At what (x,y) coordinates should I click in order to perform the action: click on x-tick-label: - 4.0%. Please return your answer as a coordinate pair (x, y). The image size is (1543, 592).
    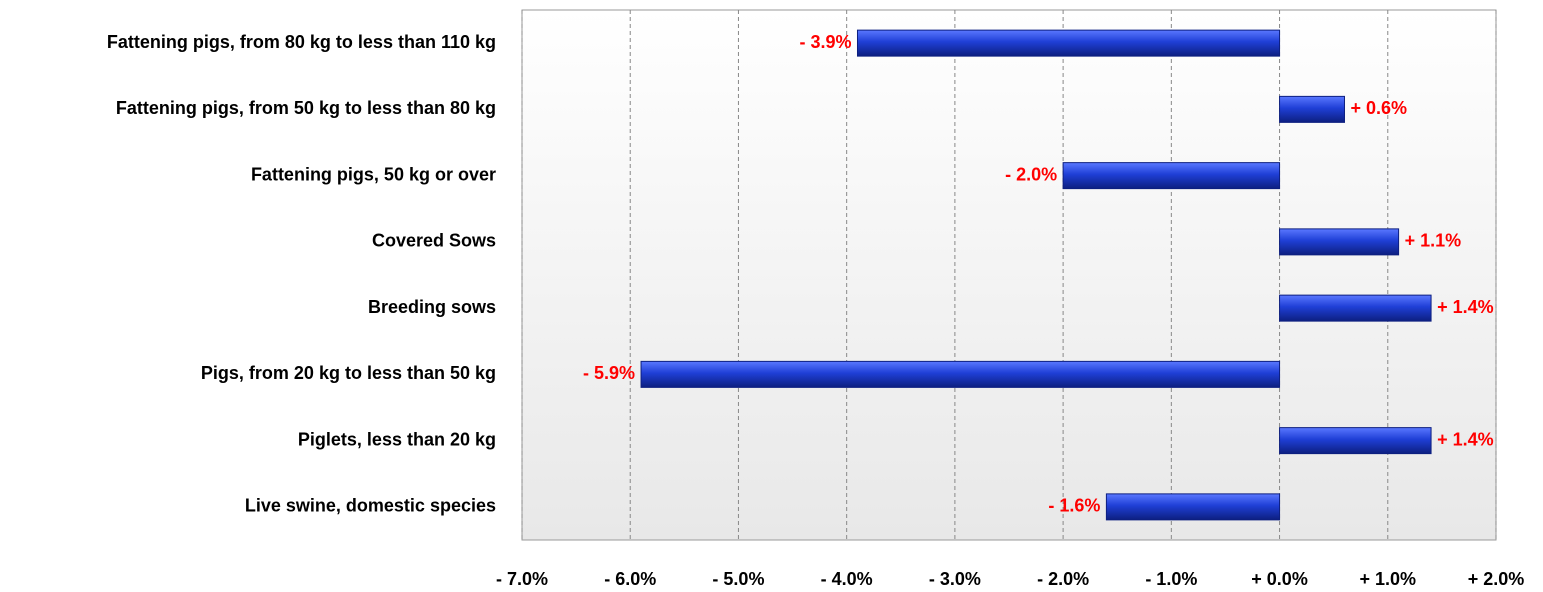
    Looking at the image, I should click on (847, 579).